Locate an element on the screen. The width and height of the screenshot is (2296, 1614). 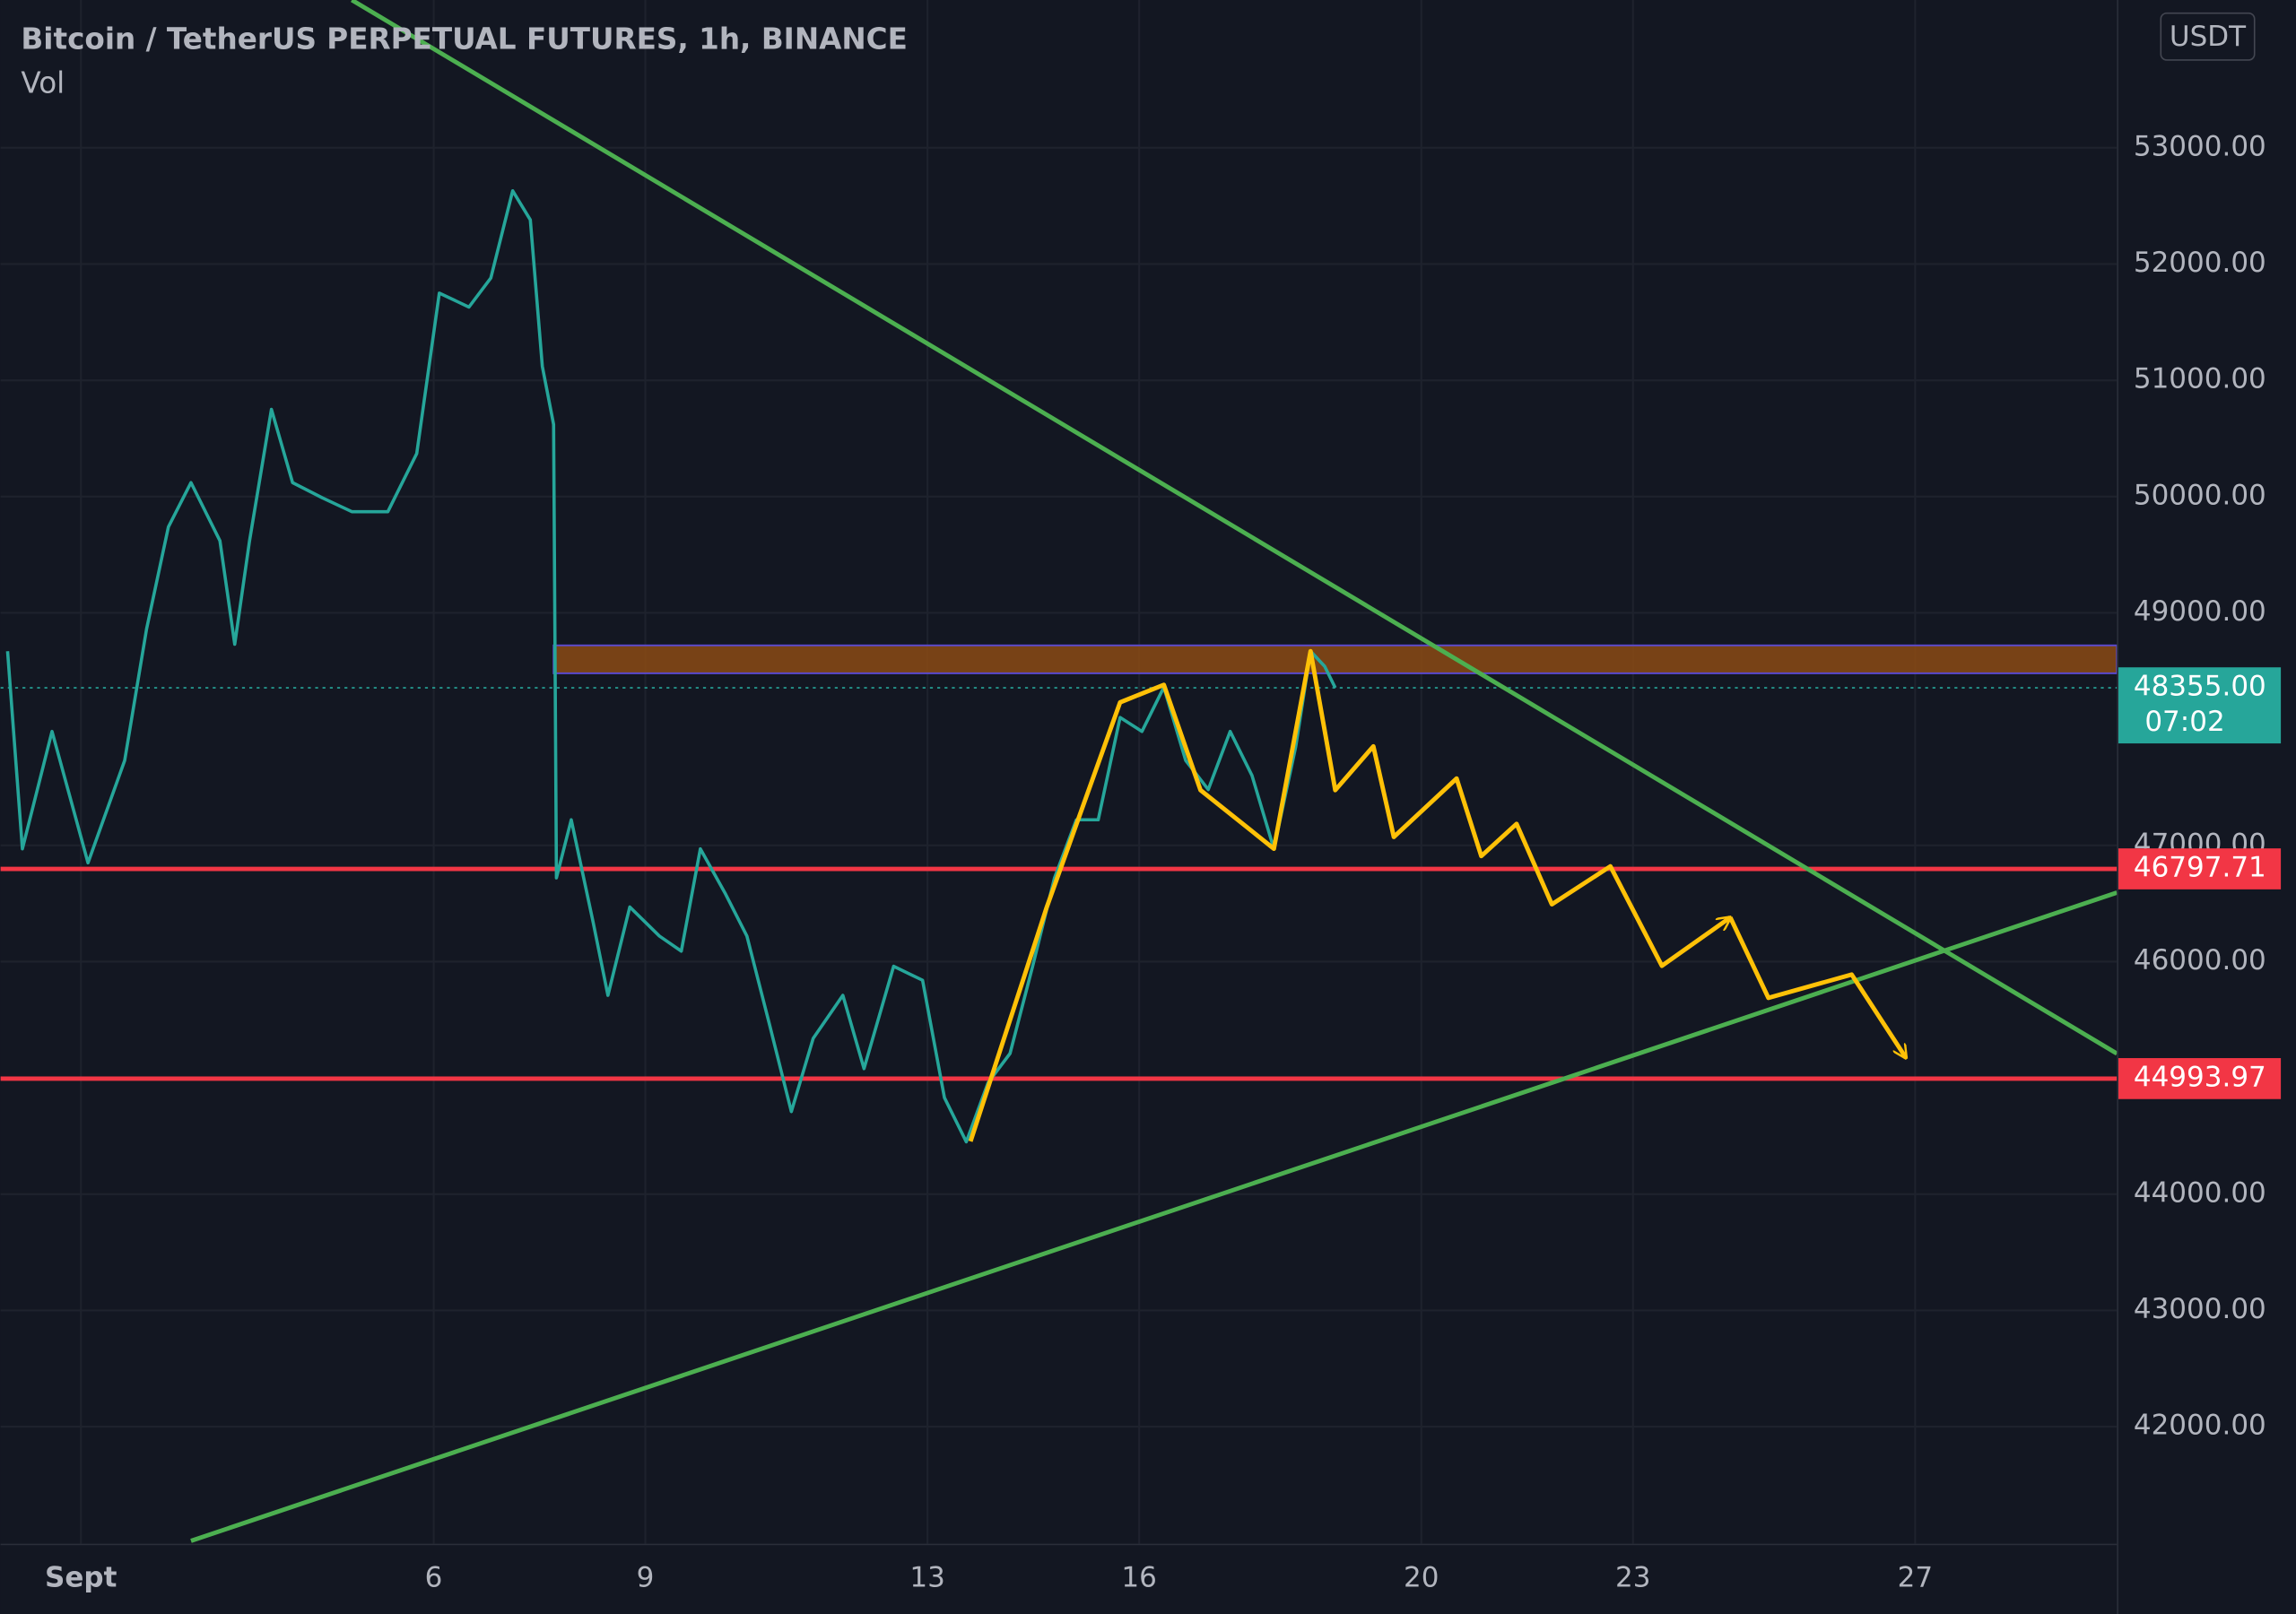
x-tick-label: 6 is located at coordinates (434, 1577).